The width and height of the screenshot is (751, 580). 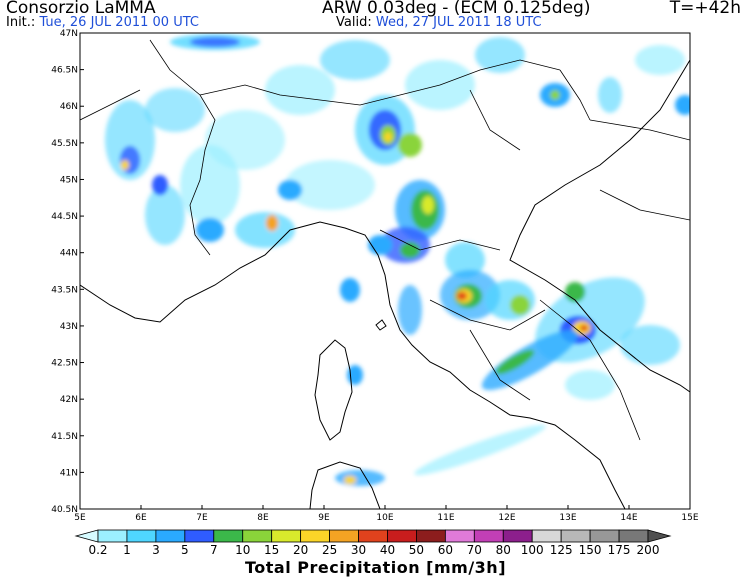 What do you see at coordinates (567, 518) in the screenshot?
I see `lon-label: 13E` at bounding box center [567, 518].